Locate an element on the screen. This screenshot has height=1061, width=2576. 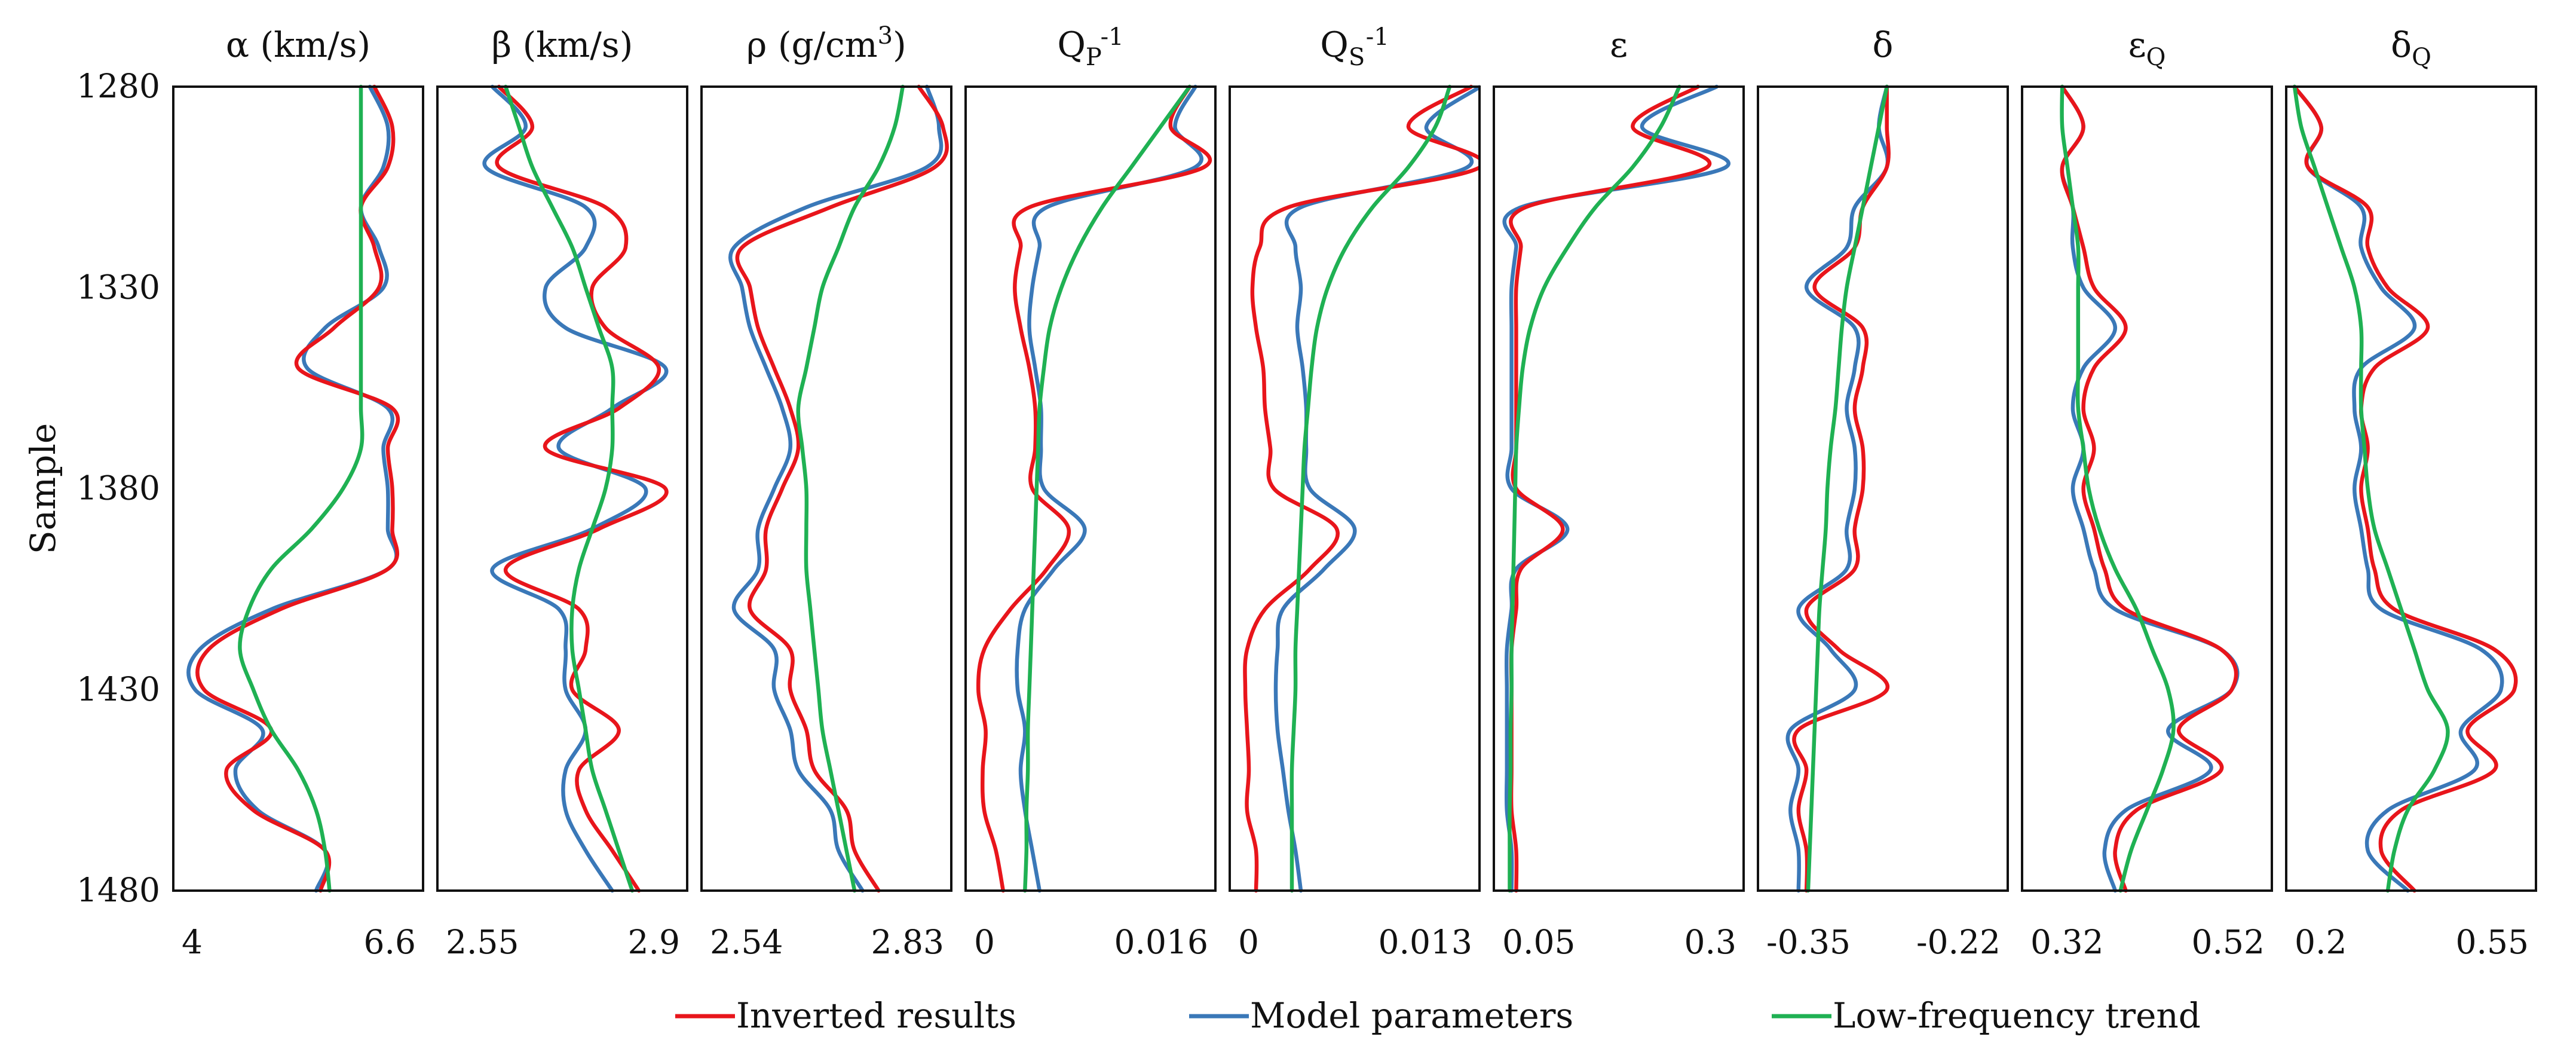
legend-item-trend: Low-frequency trend is located at coordinates (1987, 1015).